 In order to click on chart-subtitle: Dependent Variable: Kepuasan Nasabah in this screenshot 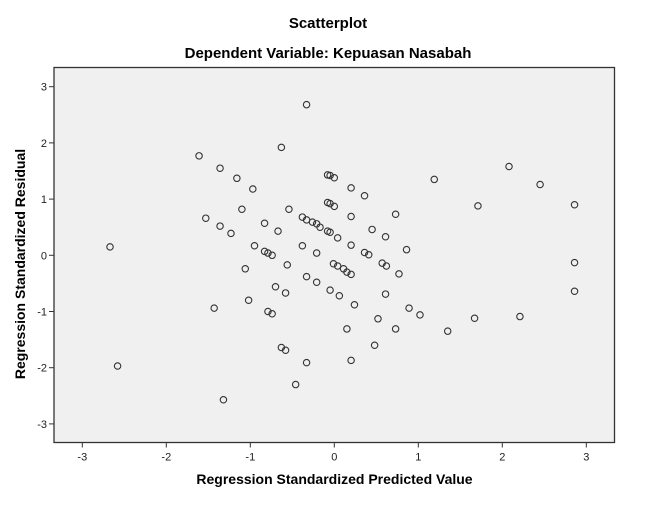, I will do `click(328, 53)`.